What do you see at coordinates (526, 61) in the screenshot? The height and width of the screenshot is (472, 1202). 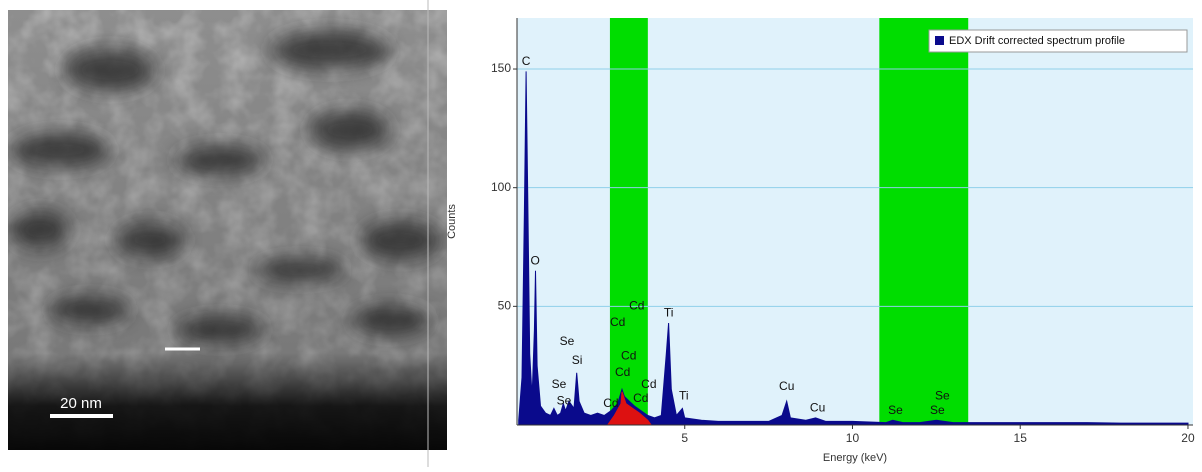 I see `peak-label: C` at bounding box center [526, 61].